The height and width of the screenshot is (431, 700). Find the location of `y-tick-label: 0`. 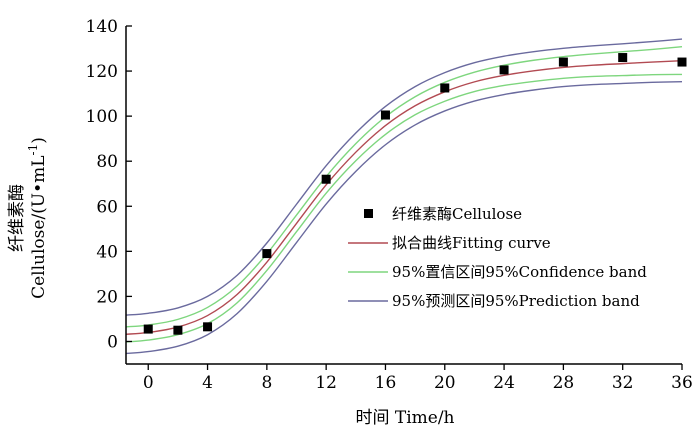

y-tick-label: 0 is located at coordinates (112, 342).